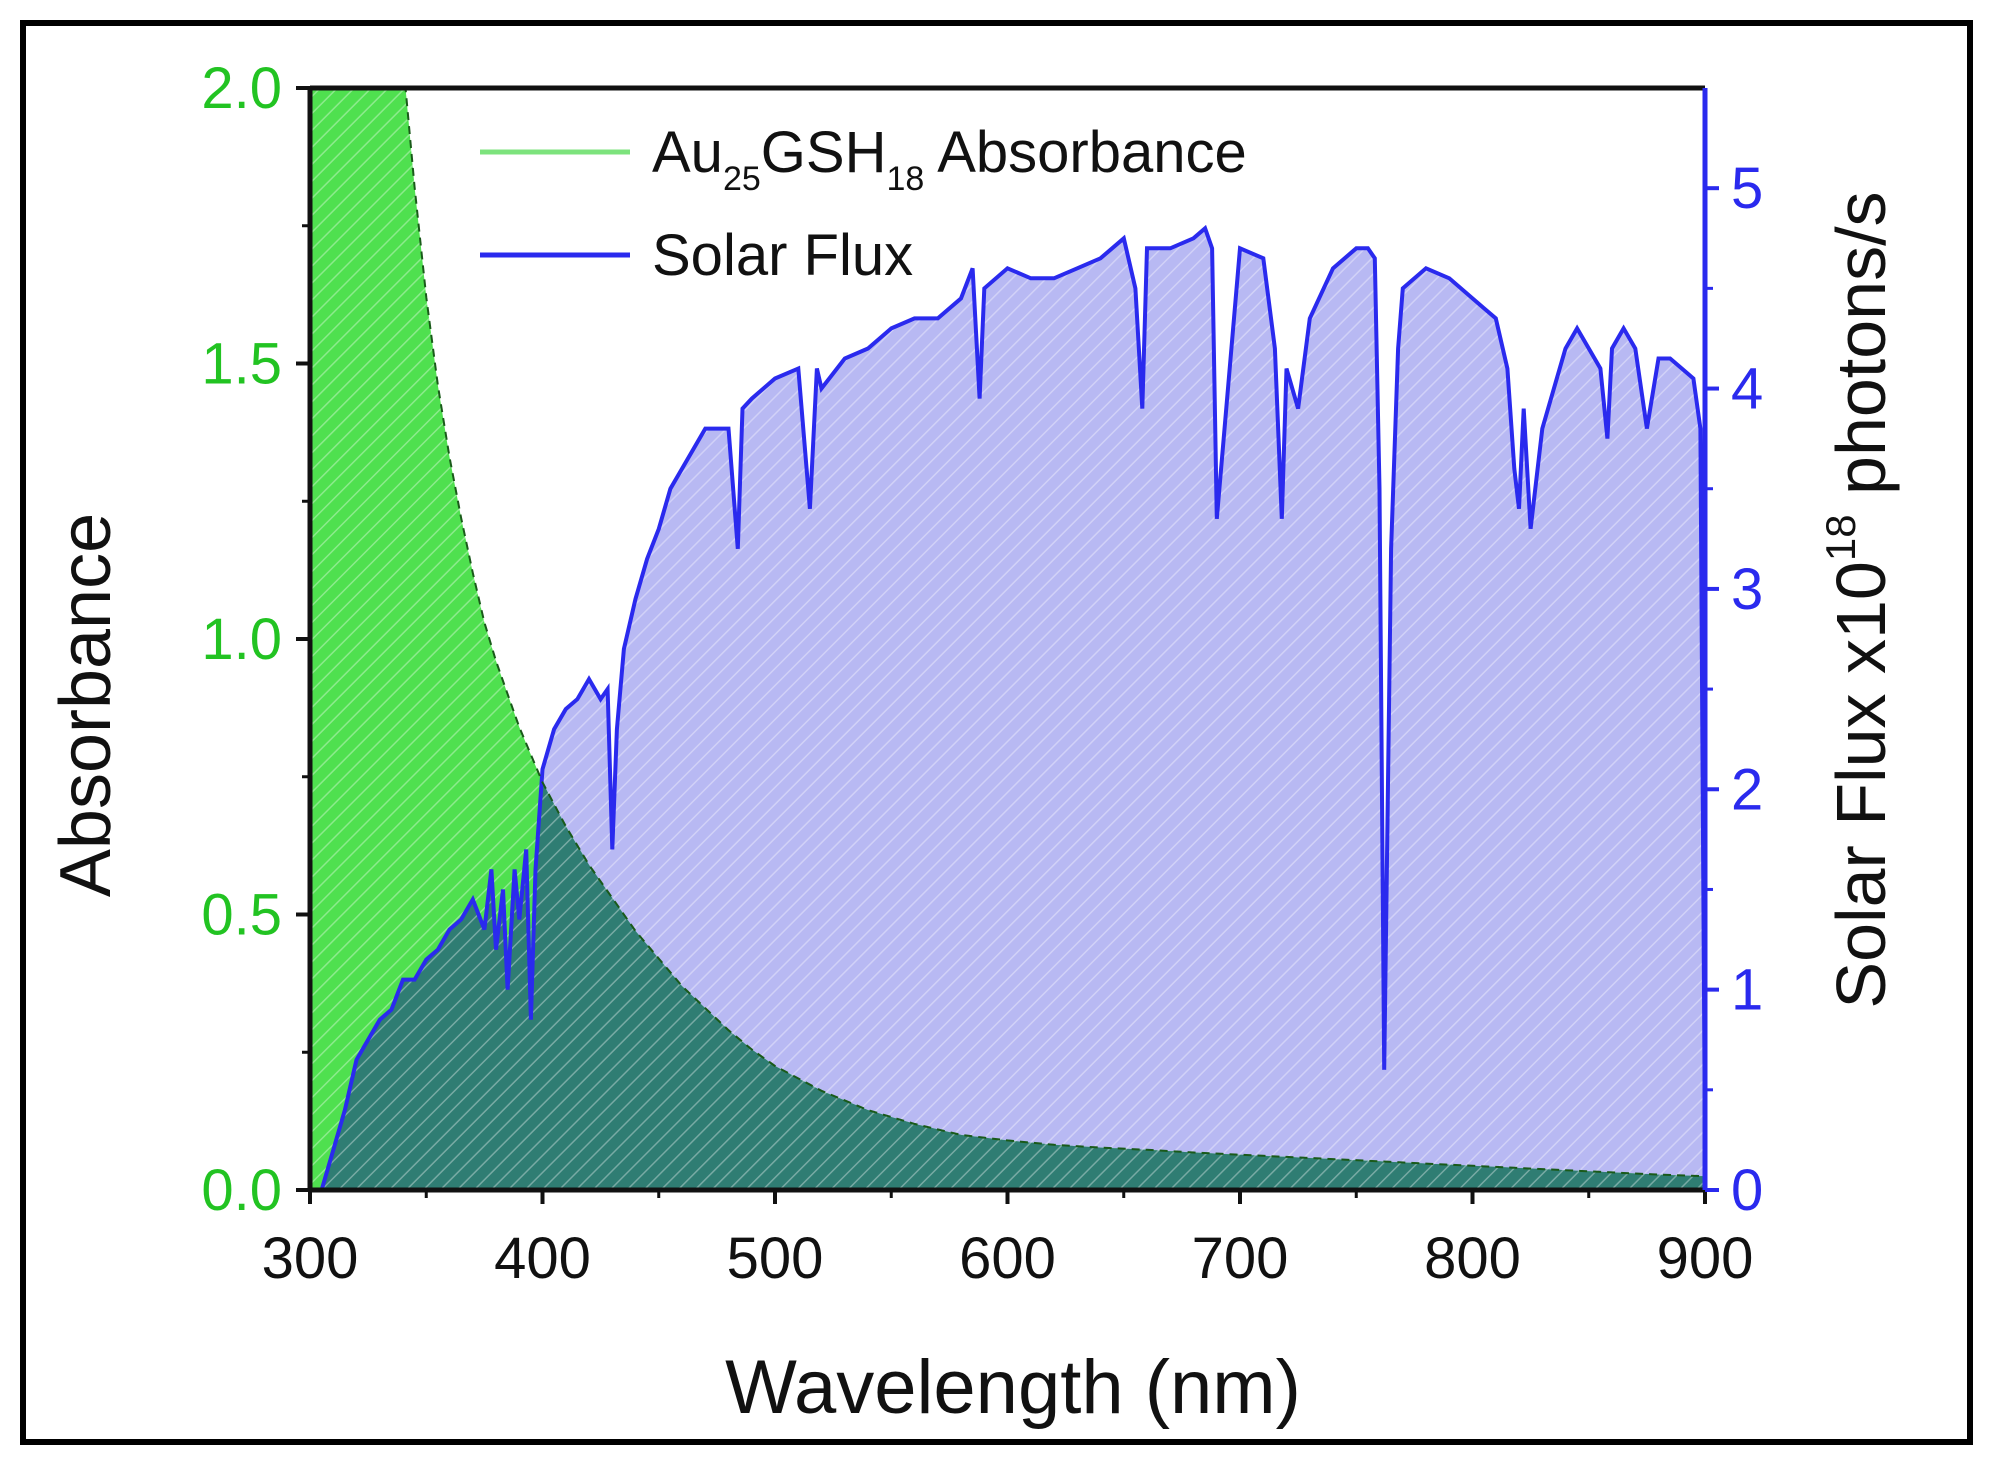 This screenshot has width=1997, height=1469. What do you see at coordinates (782, 255) in the screenshot?
I see `legend-label-solar-flux: Solar Flux` at bounding box center [782, 255].